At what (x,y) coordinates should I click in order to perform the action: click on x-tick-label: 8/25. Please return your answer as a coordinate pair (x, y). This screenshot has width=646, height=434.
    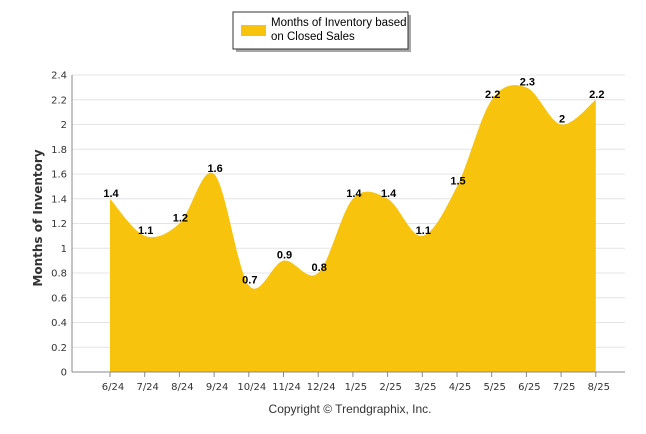
    Looking at the image, I should click on (599, 387).